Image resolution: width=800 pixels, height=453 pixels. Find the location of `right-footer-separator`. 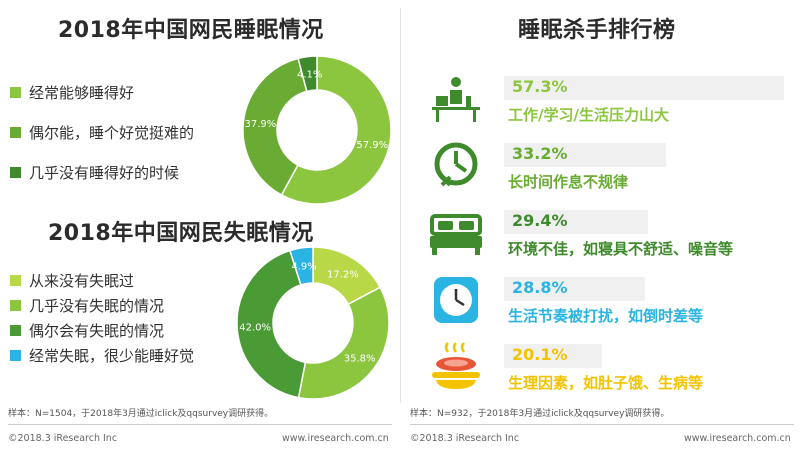

right-footer-separator is located at coordinates (602, 424).